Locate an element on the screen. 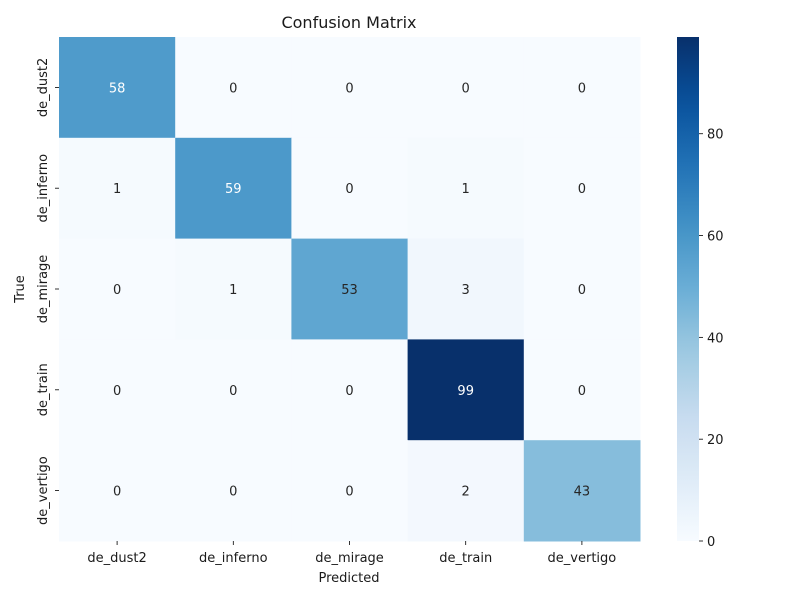 The width and height of the screenshot is (800, 600). colorbar-axis: 0 20 40 60 80 is located at coordinates (711, 339).